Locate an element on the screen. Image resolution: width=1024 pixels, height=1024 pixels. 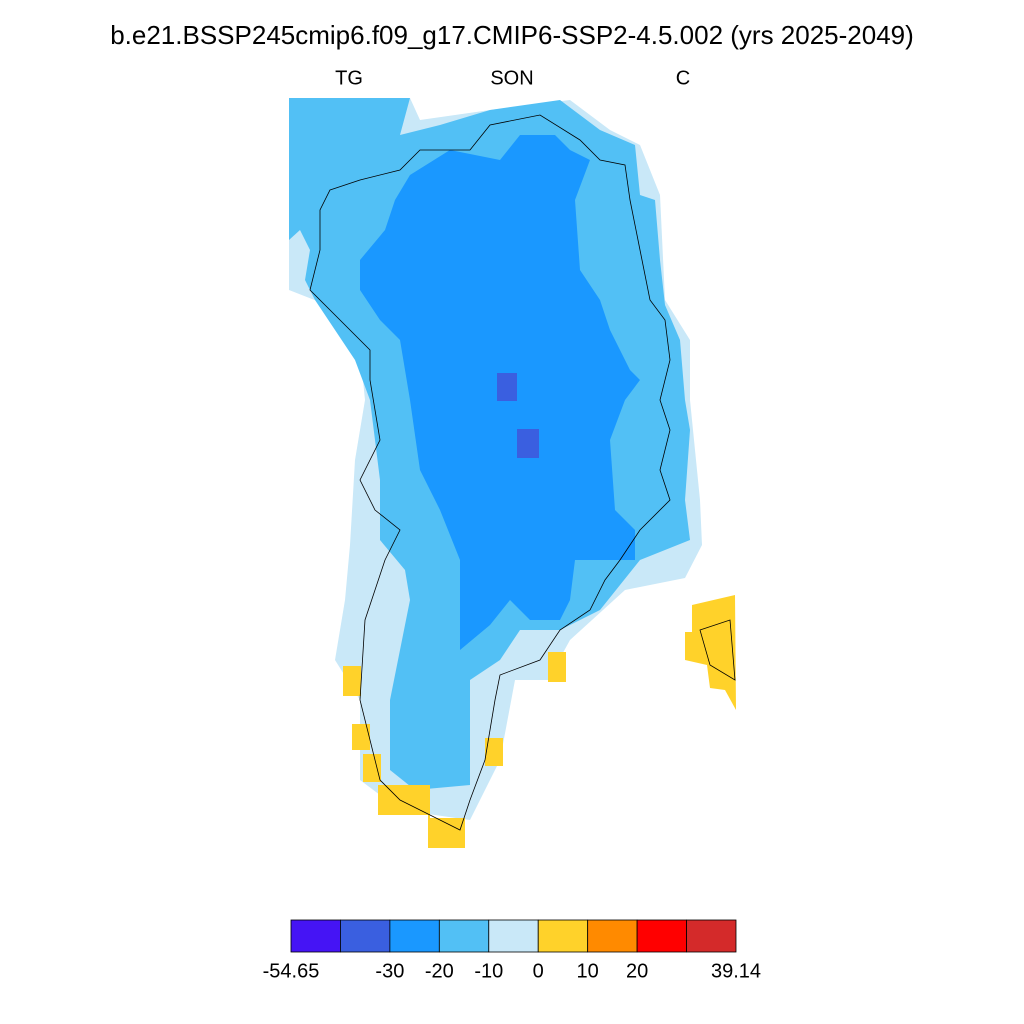
colorbar-label: 10 is located at coordinates (588, 971).